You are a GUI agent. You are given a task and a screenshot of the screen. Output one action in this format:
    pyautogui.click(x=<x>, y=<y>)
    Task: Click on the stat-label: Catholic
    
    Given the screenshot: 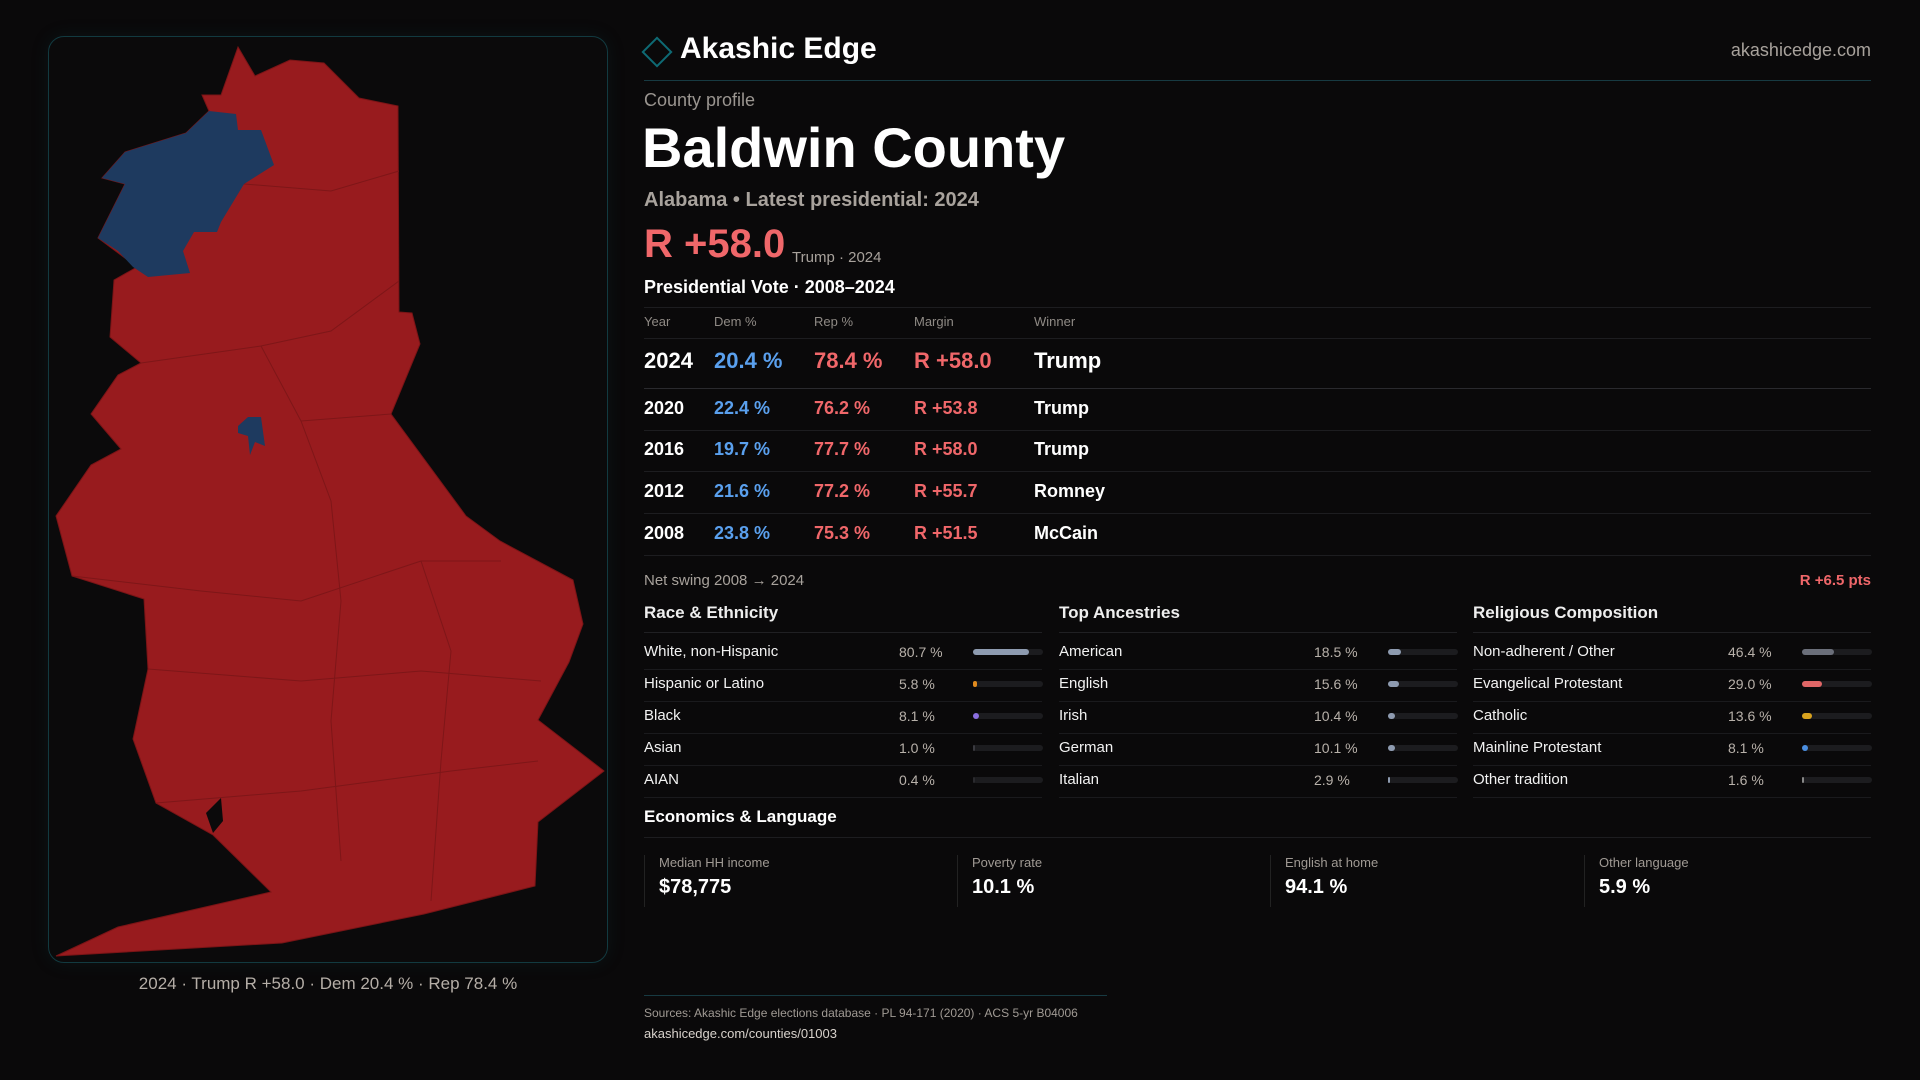 What is the action you would take?
    pyautogui.click(x=1500, y=715)
    